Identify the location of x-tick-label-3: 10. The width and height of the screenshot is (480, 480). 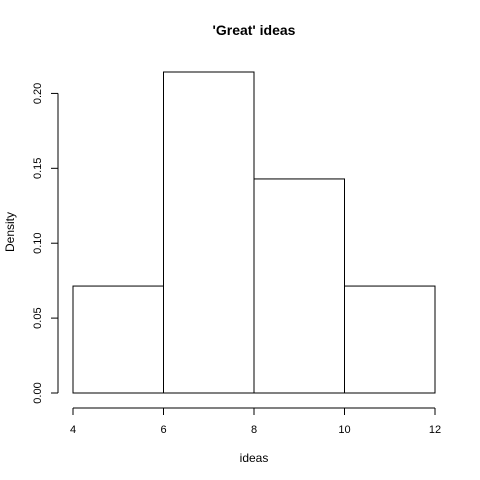
(344, 430).